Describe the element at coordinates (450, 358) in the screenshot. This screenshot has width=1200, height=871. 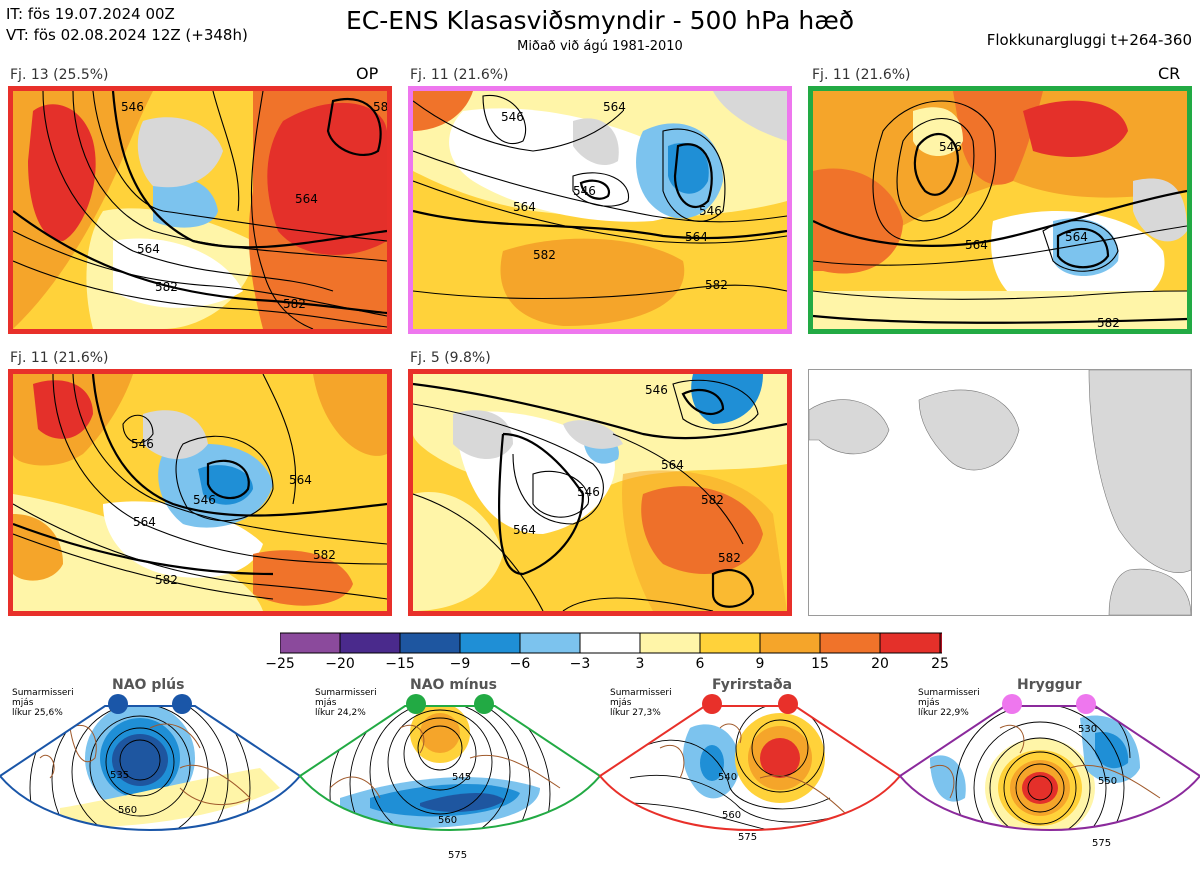
I see `panel-5-label: Fj. 5 (9.8%)` at that location.